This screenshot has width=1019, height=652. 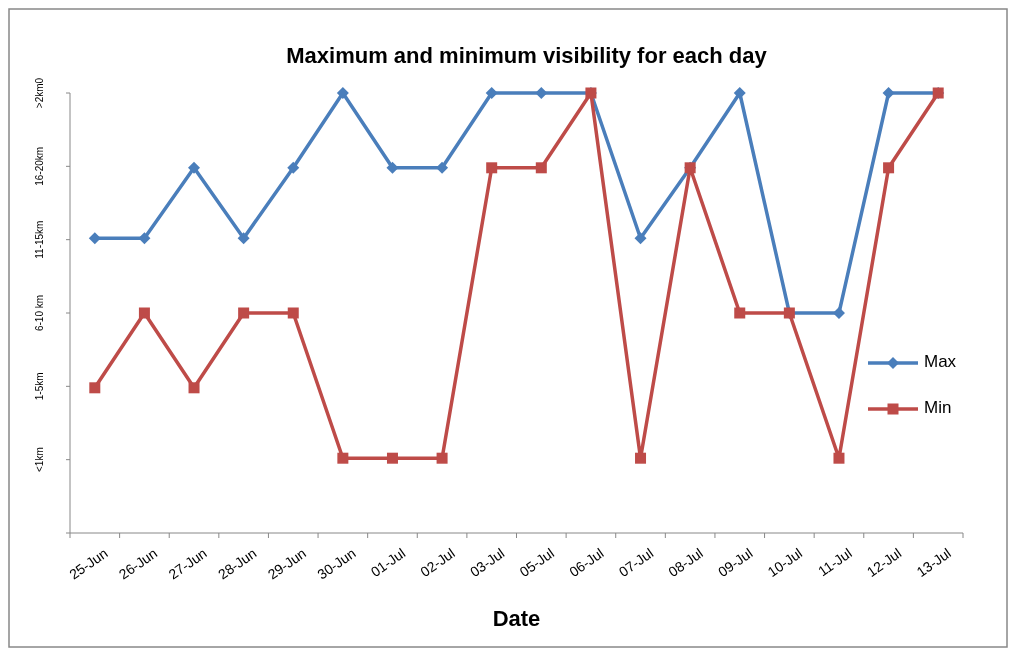 What do you see at coordinates (39, 93) in the screenshot?
I see `text: >2km0` at bounding box center [39, 93].